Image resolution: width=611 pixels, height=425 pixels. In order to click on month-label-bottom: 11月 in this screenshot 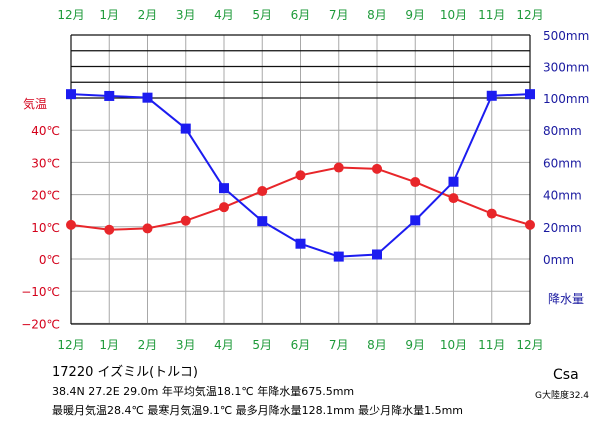, I will do `click(491, 345)`.